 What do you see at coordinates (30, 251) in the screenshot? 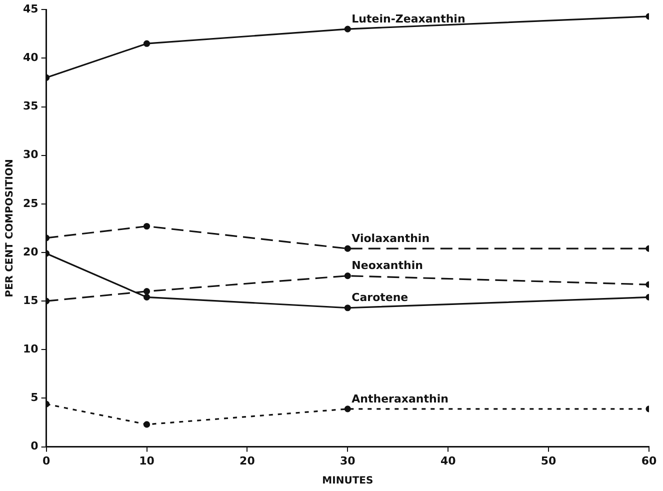
I see `y-tick-label: 20` at bounding box center [30, 251].